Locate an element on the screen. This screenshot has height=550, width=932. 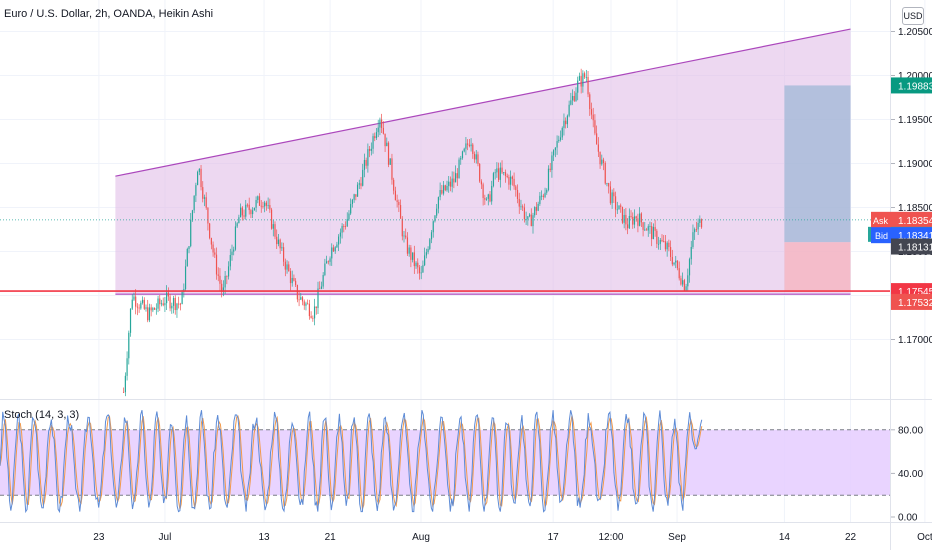
x-tick-label: Sep is located at coordinates (677, 537).